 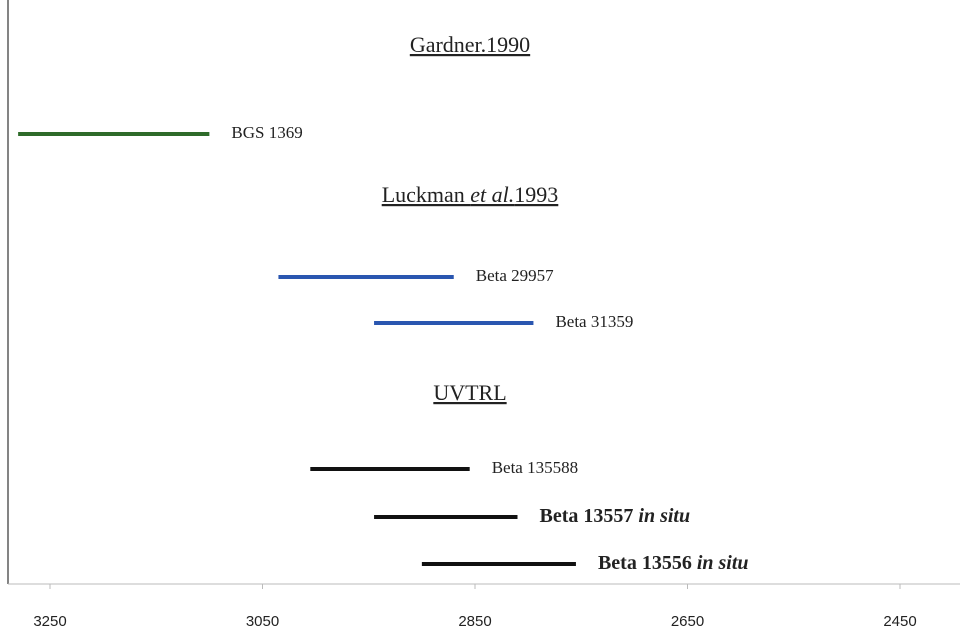 What do you see at coordinates (426, 194) in the screenshot?
I see `text-part: Luckman` at bounding box center [426, 194].